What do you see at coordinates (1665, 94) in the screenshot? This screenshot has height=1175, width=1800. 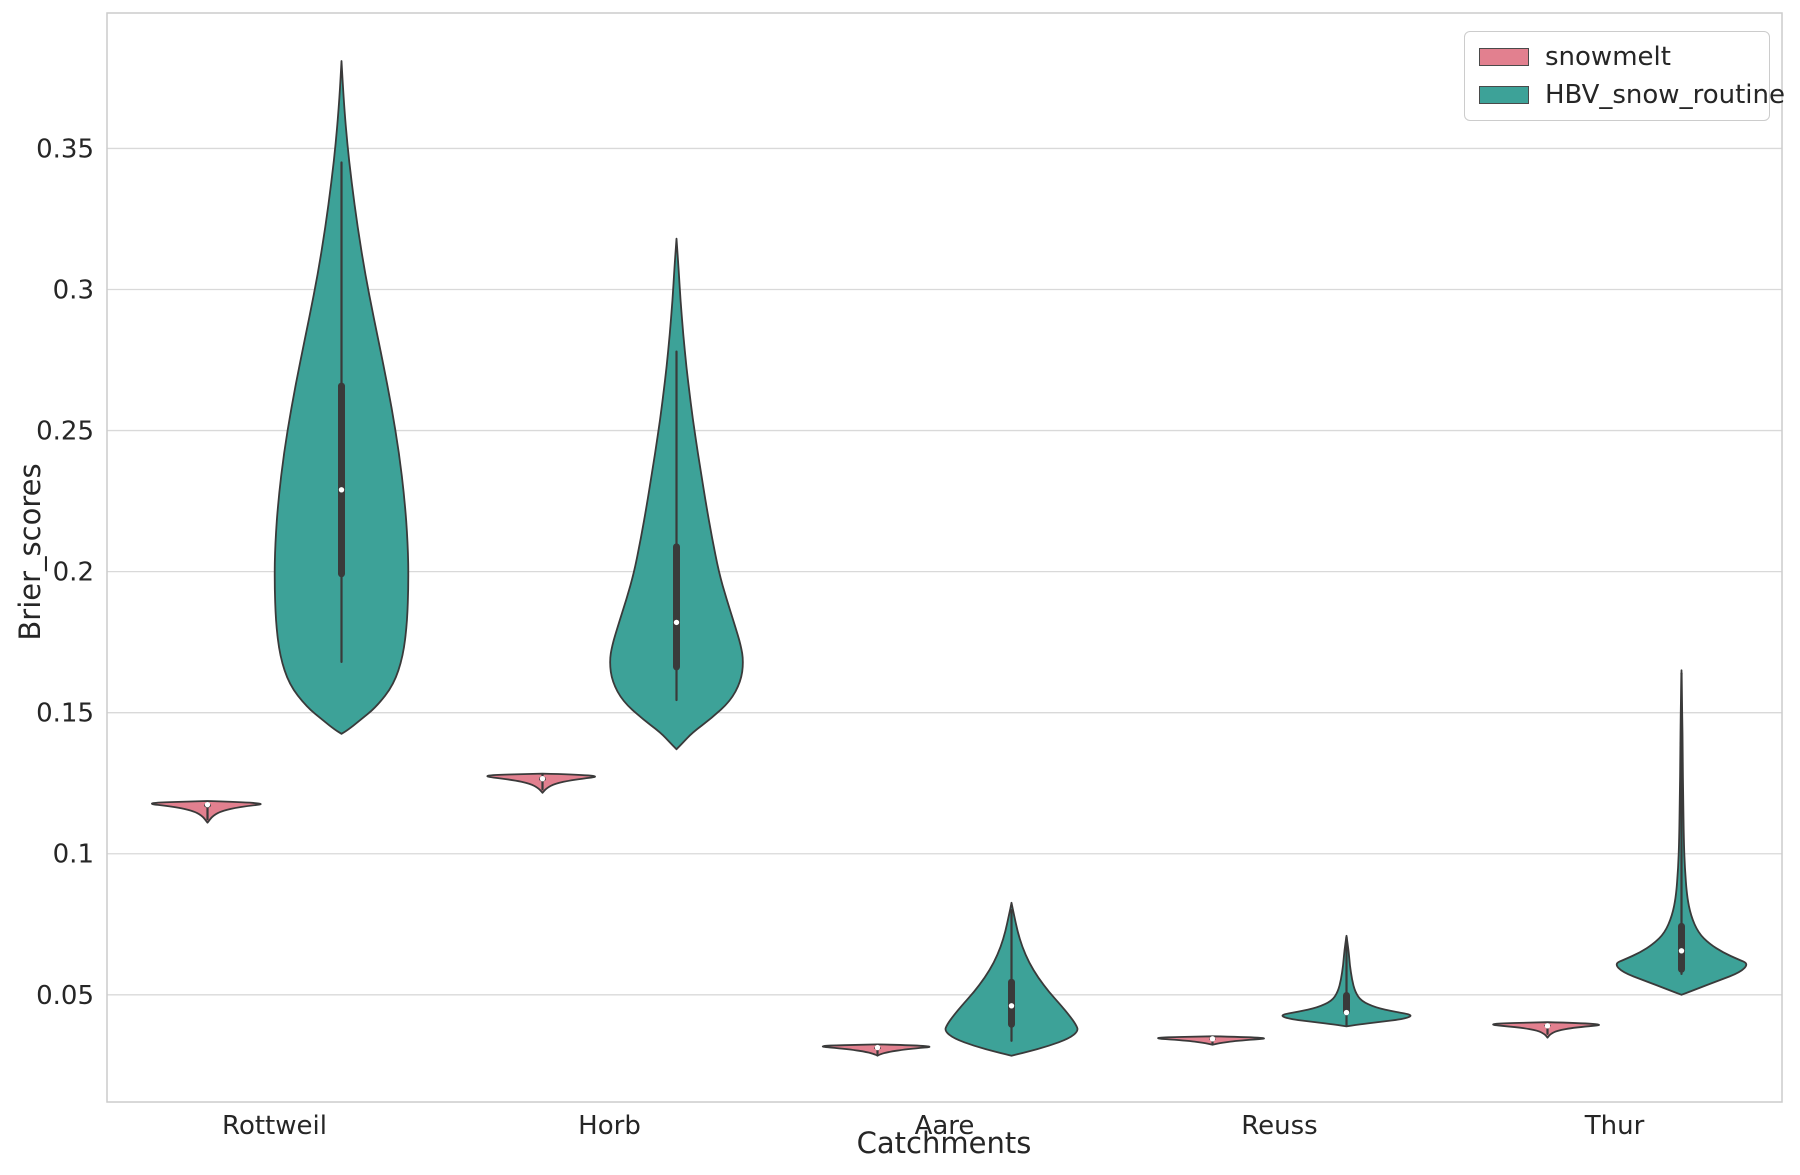 I see `legend-label-hbv-snow-routine: HBV_snow_routine` at bounding box center [1665, 94].